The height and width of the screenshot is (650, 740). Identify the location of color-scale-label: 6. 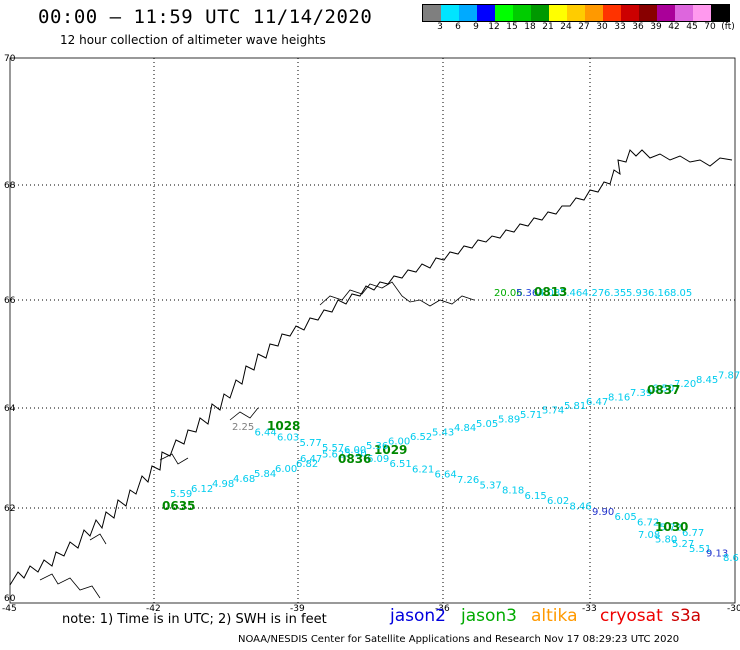
(458, 27).